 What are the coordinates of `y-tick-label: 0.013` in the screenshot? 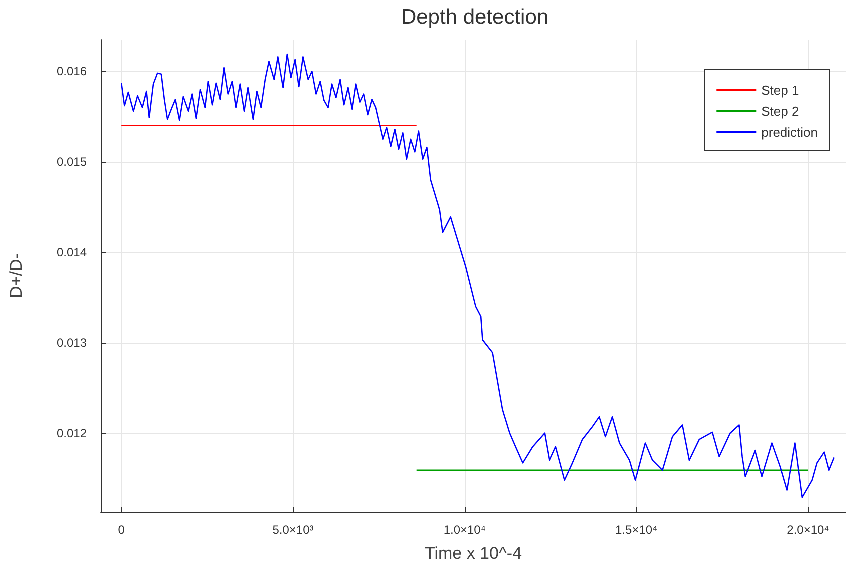 It's located at (72, 343).